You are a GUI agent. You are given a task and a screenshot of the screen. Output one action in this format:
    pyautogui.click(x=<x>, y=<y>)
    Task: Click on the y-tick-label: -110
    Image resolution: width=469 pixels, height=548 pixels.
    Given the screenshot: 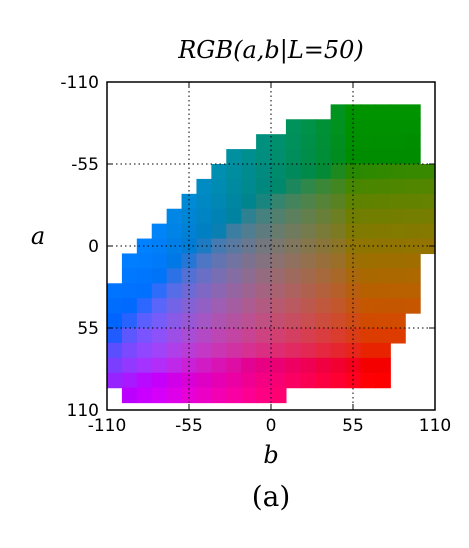 What is the action you would take?
    pyautogui.click(x=79, y=83)
    